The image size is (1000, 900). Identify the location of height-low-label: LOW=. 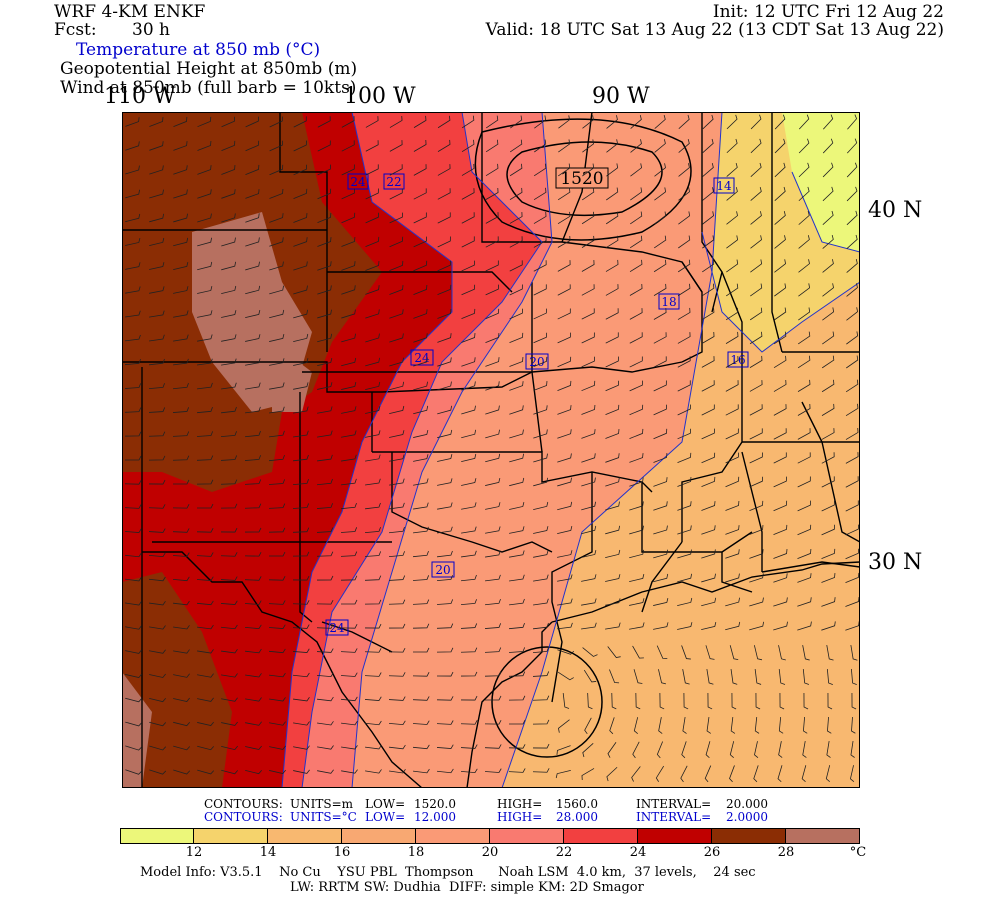
(385, 804).